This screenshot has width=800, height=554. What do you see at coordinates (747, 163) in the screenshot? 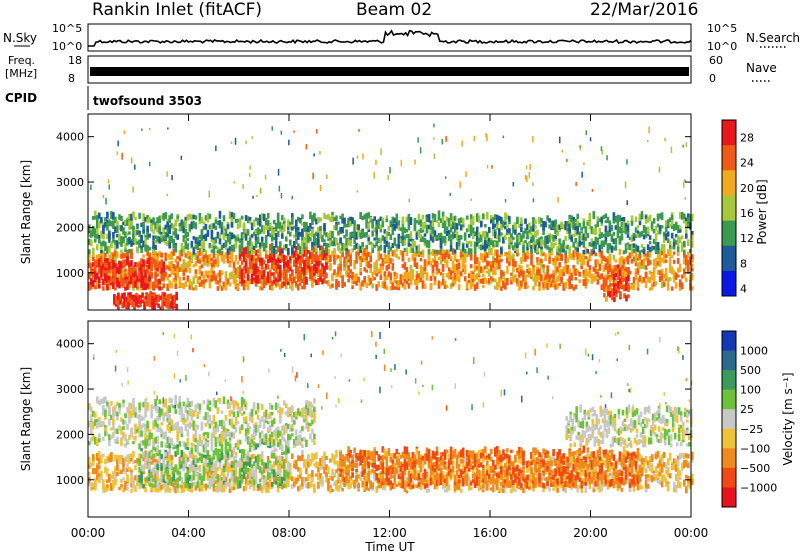
I see `power-colorbar-tick: 24` at bounding box center [747, 163].